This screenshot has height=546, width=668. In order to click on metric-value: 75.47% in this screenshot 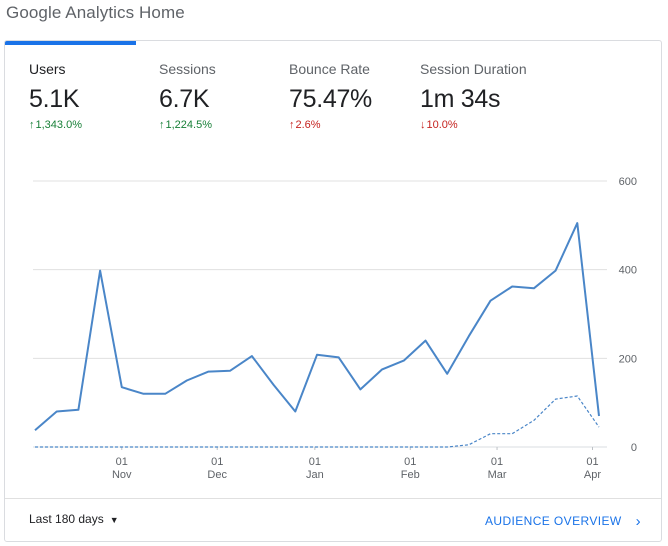, I will do `click(330, 99)`.